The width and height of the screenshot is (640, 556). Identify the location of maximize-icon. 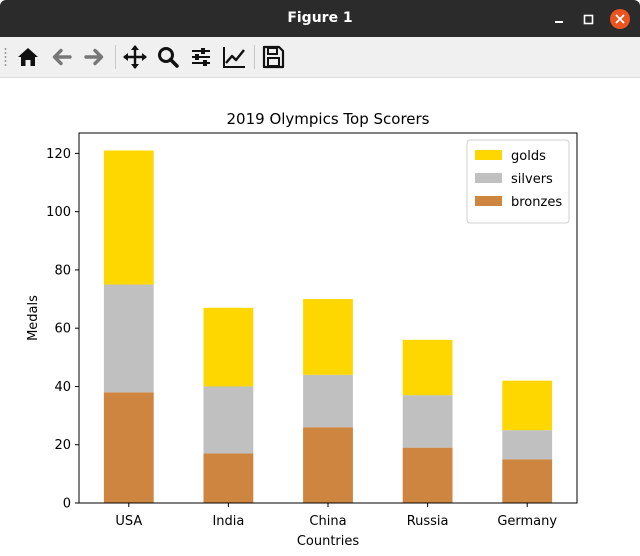
(588, 19).